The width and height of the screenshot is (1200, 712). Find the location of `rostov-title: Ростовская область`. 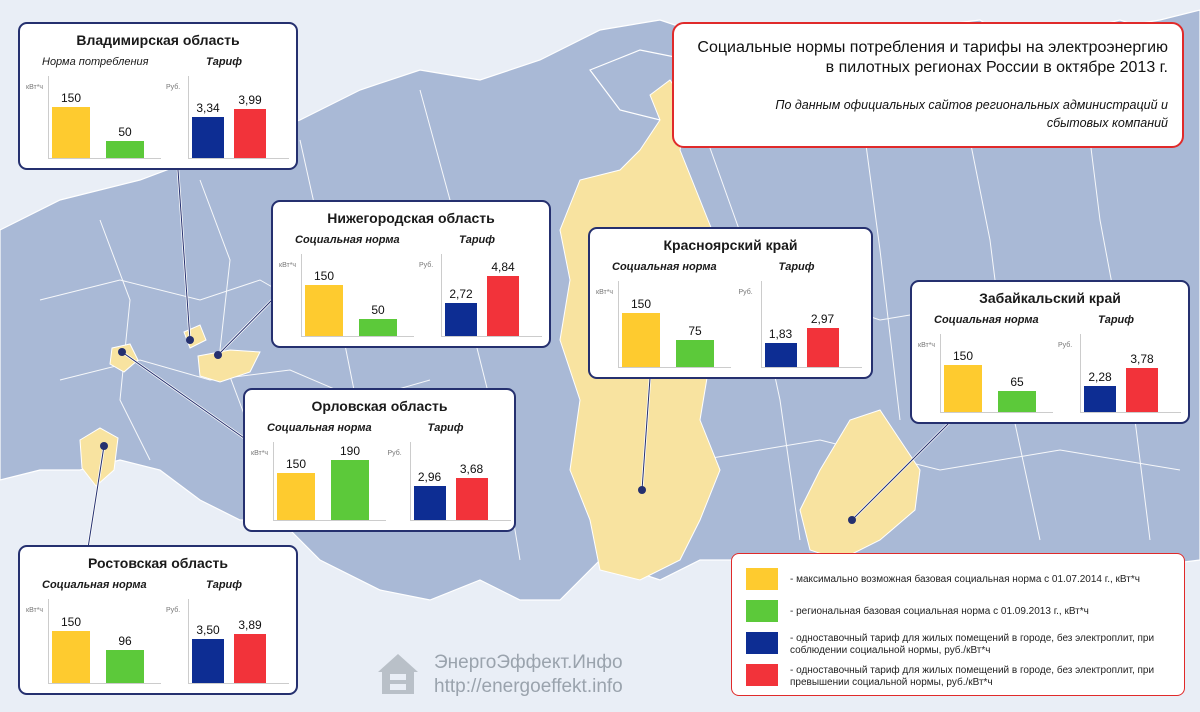

rostov-title: Ростовская область is located at coordinates (158, 563).